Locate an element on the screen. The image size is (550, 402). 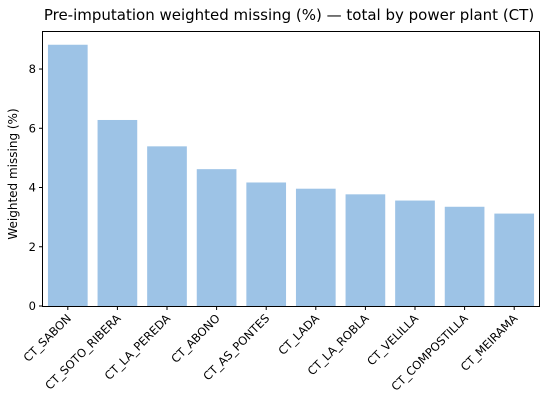
y-axis-label: Weighted missing (%) is located at coordinates (13, 173).